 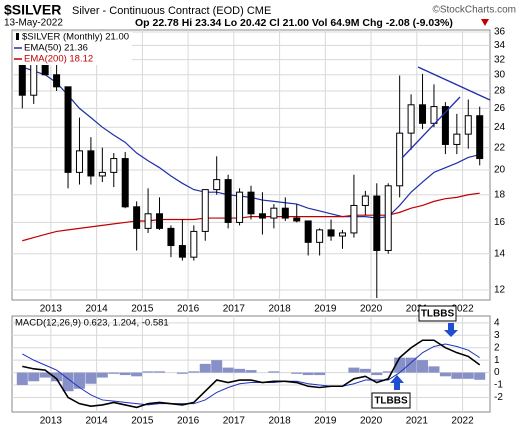 What do you see at coordinates (500, 45) in the screenshot?
I see `y-tick-label: 34` at bounding box center [500, 45].